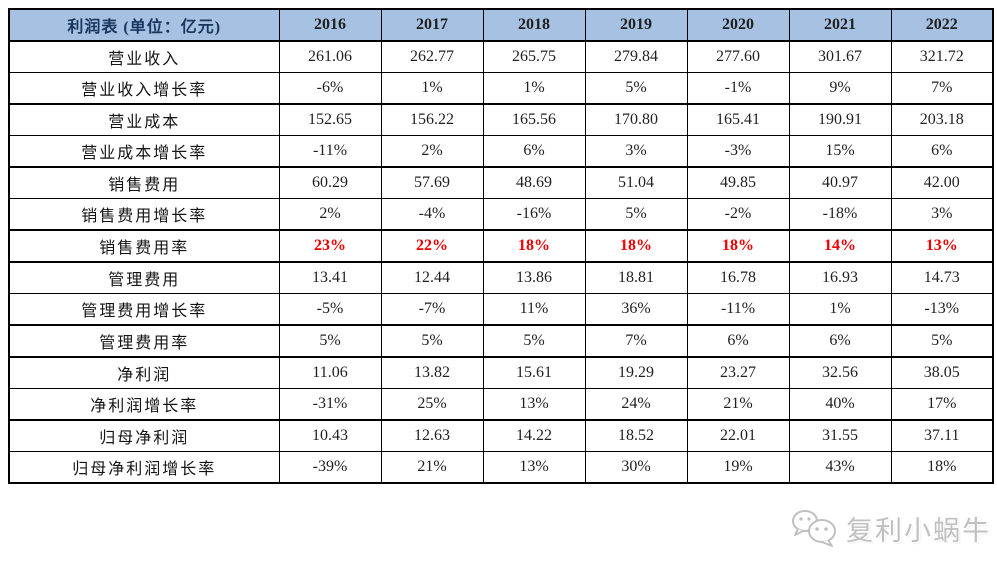 This screenshot has height=577, width=997. Describe the element at coordinates (144, 151) in the screenshot. I see `row-label: 营业成本增长率` at that location.